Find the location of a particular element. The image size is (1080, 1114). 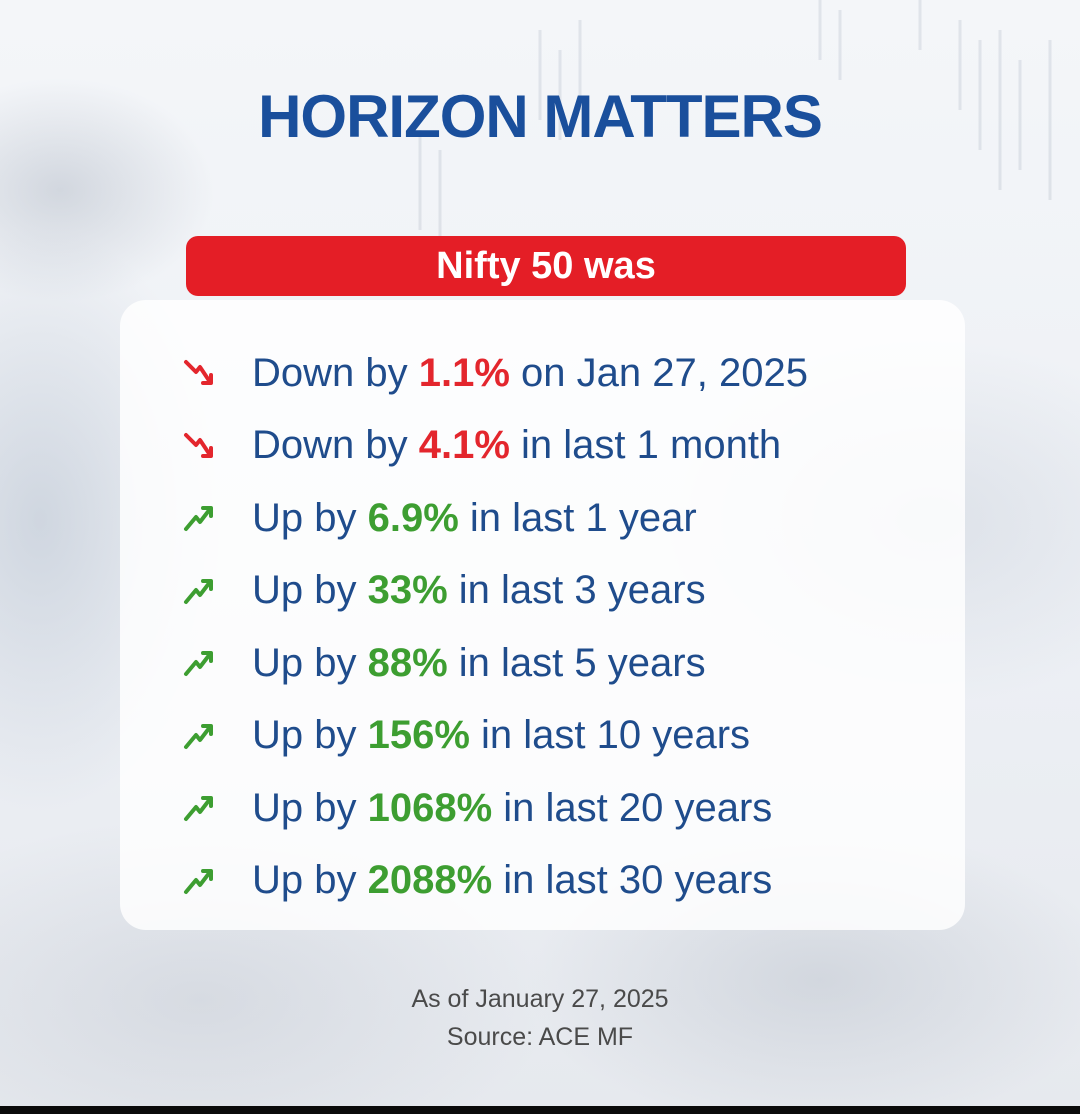

list-item-percentage: 88% is located at coordinates (407, 662).